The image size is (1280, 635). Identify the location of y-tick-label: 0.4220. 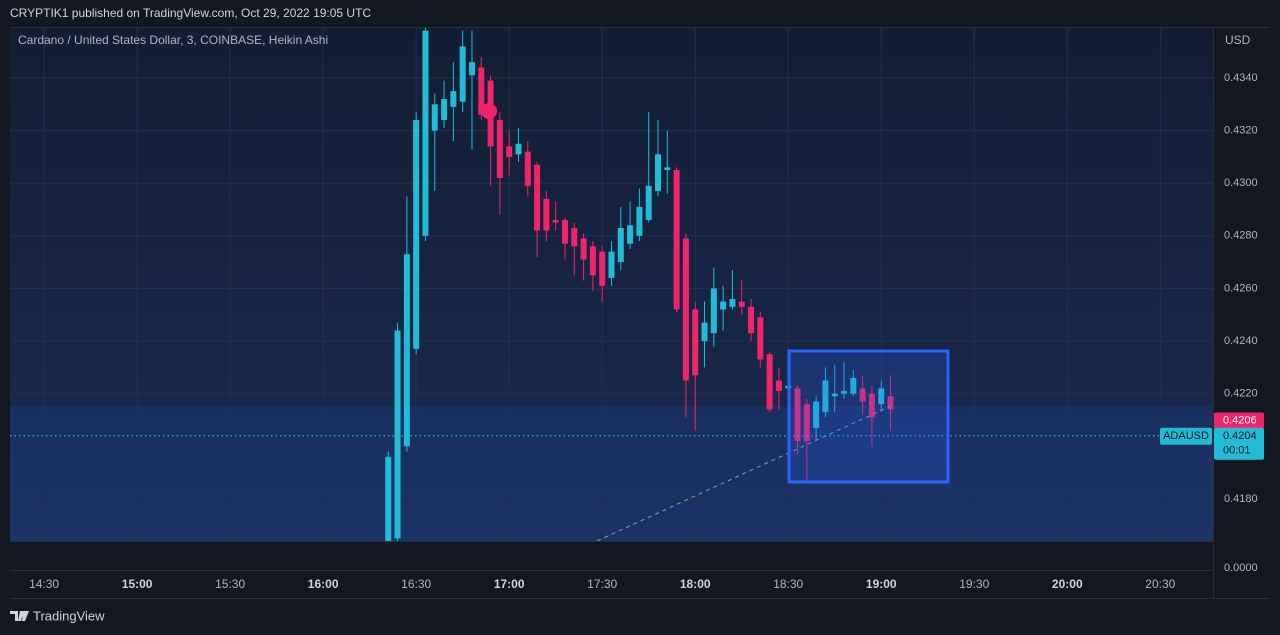
(1241, 394).